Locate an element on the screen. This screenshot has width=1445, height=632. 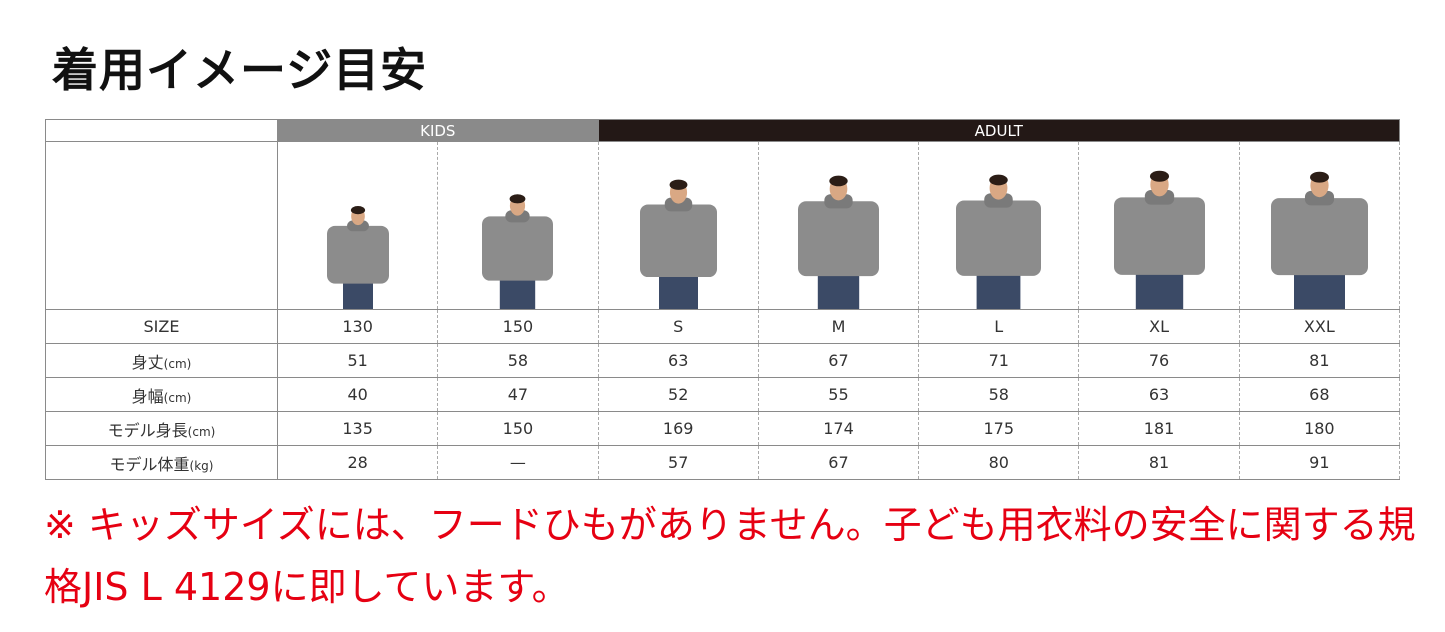
table-row: モデル身長(cm) 135 150 169 174 175 181 180 is located at coordinates (723, 428).